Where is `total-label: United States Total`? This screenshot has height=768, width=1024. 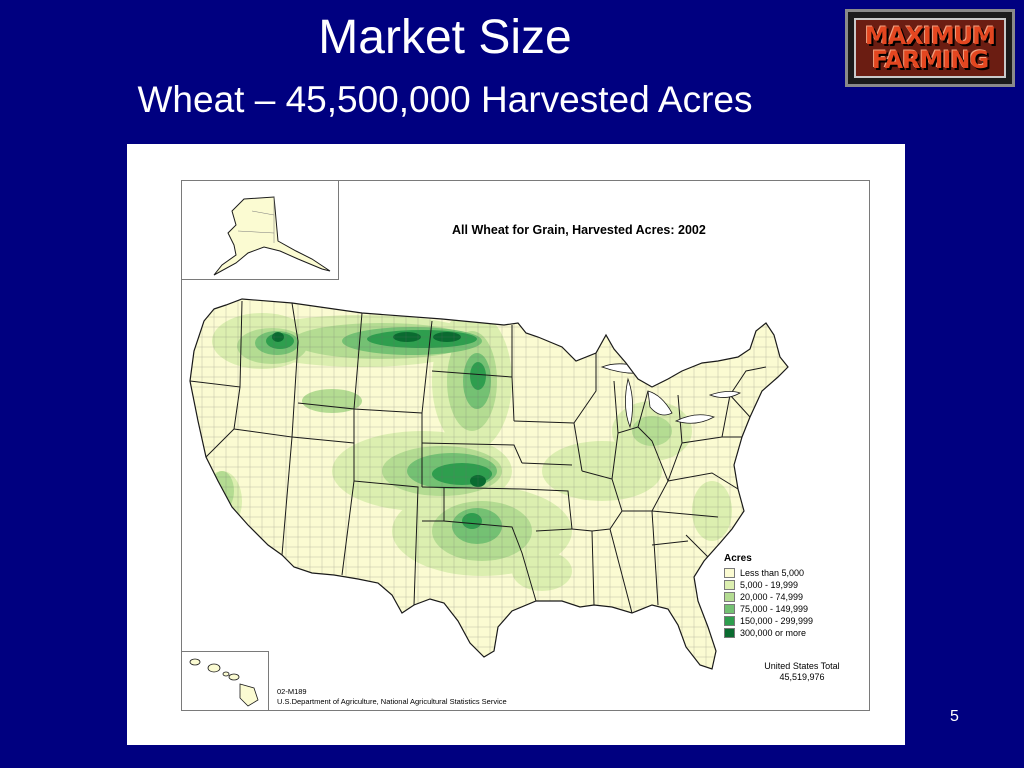 total-label: United States Total is located at coordinates (802, 666).